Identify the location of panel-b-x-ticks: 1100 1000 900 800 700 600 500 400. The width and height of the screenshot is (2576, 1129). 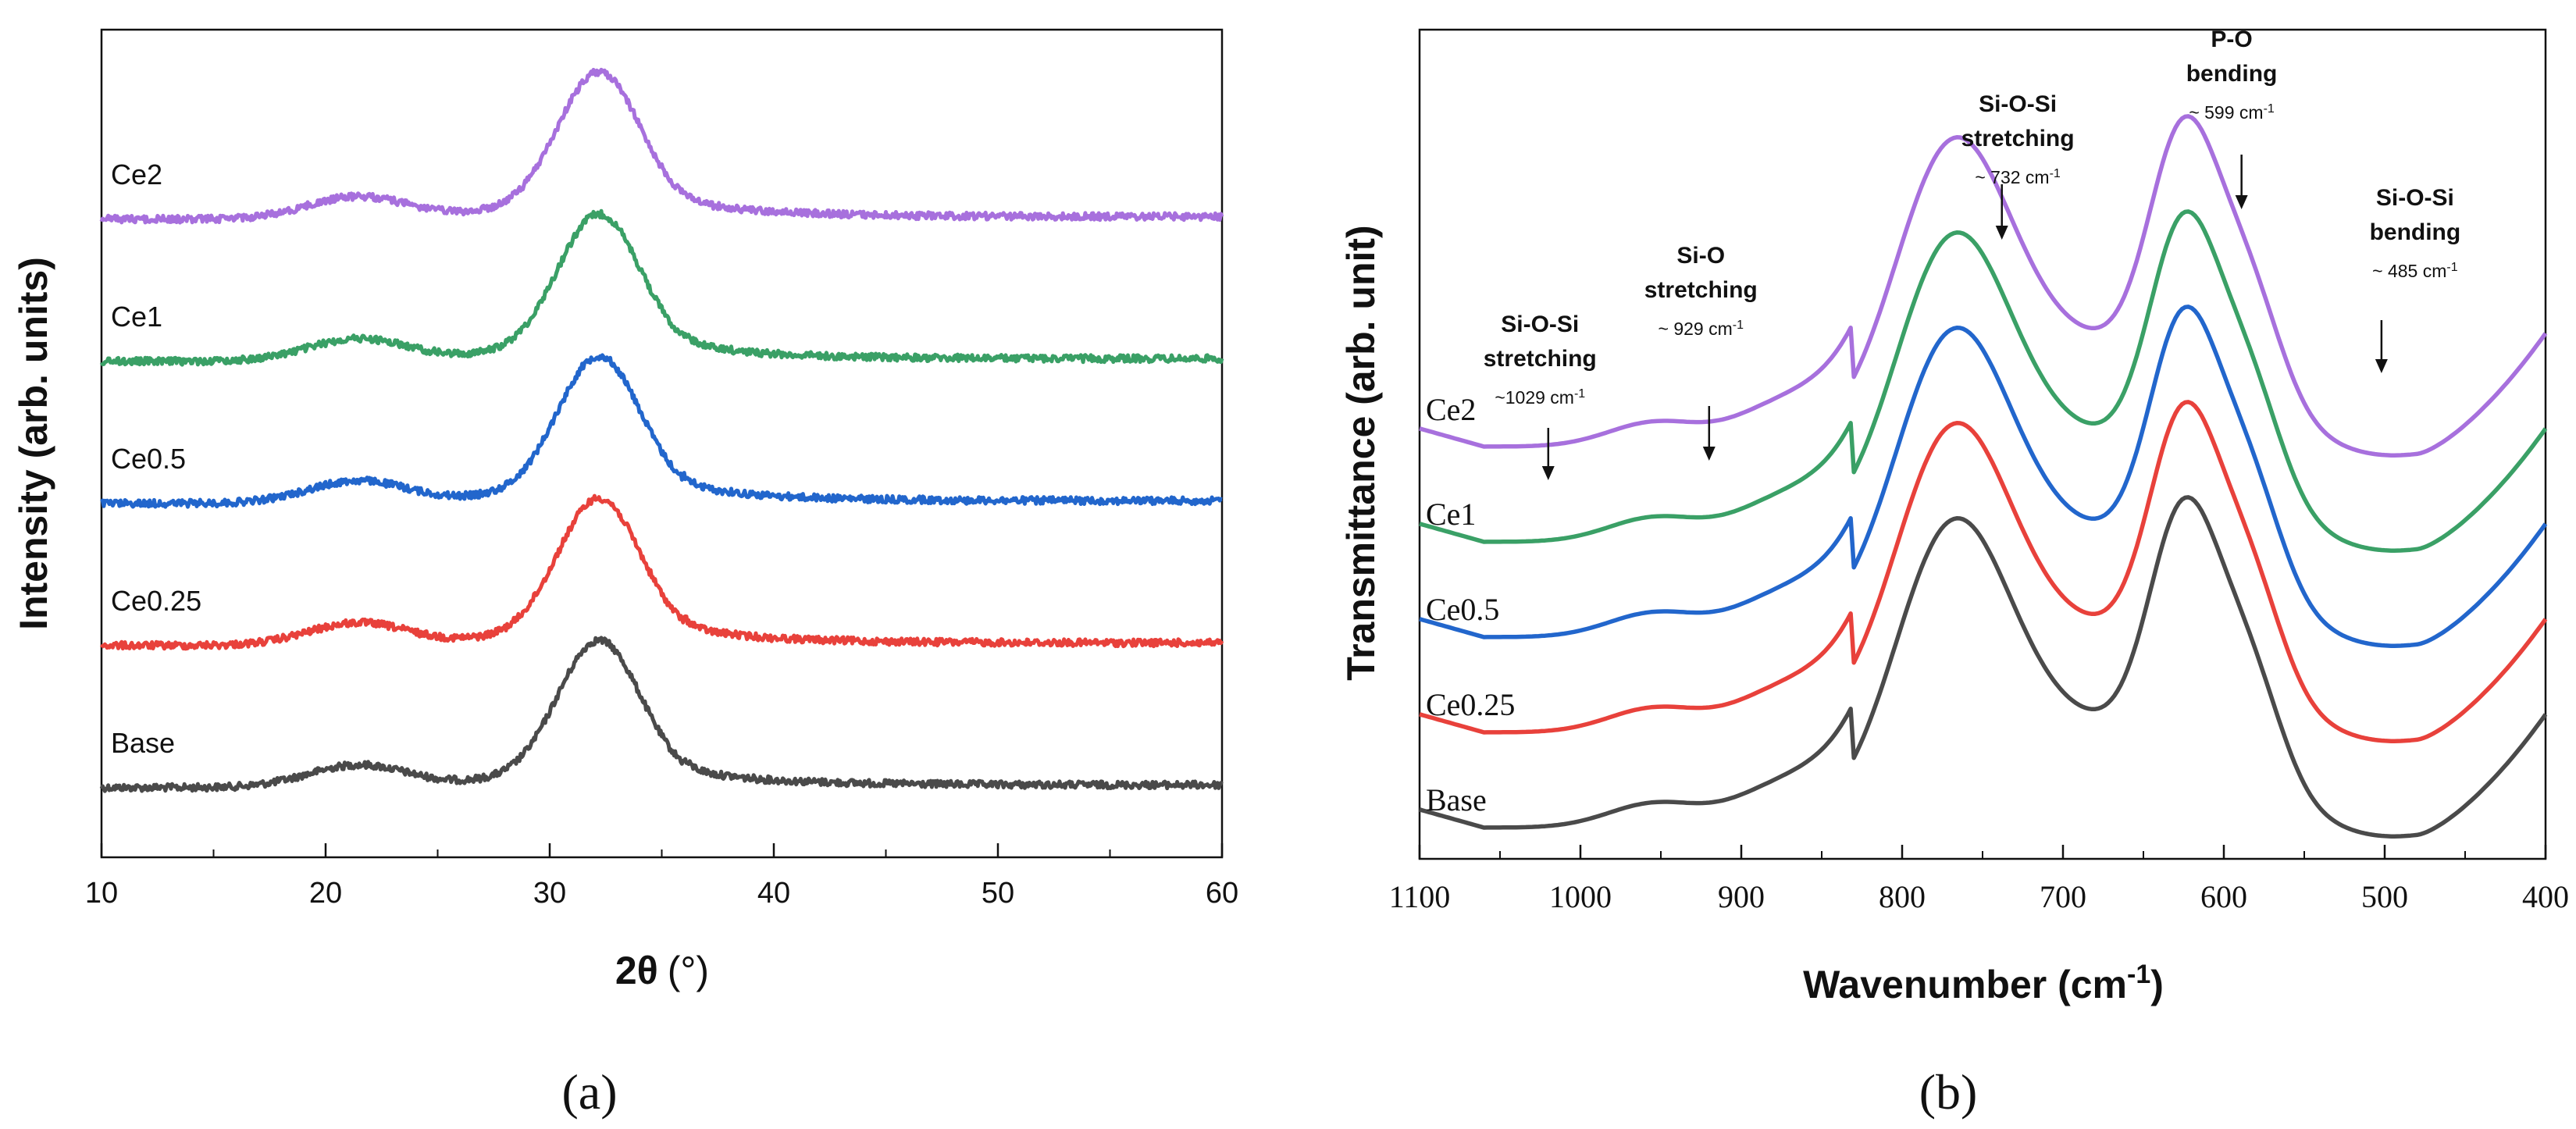
(1979, 879).